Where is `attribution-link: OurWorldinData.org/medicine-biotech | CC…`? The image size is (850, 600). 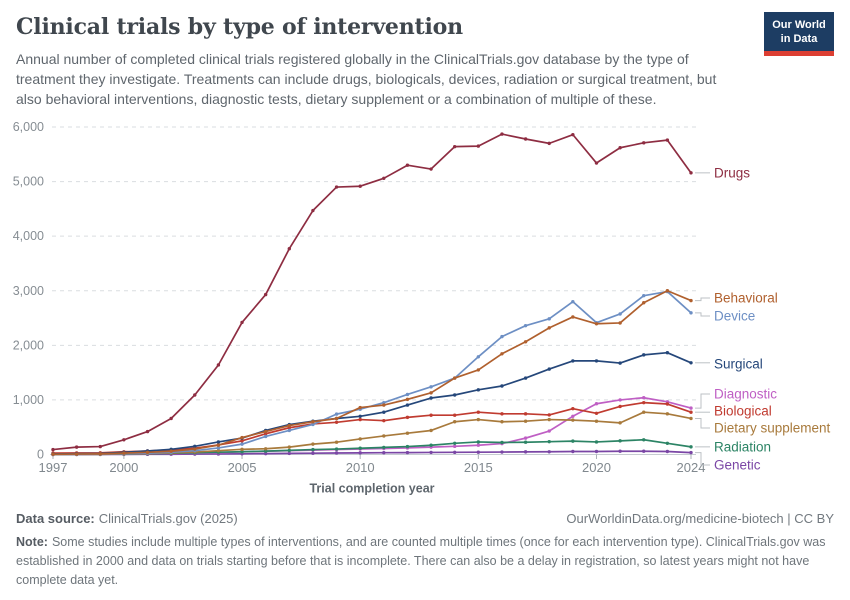
attribution-link: OurWorldinData.org/medicine-biotech | CC… is located at coordinates (700, 518).